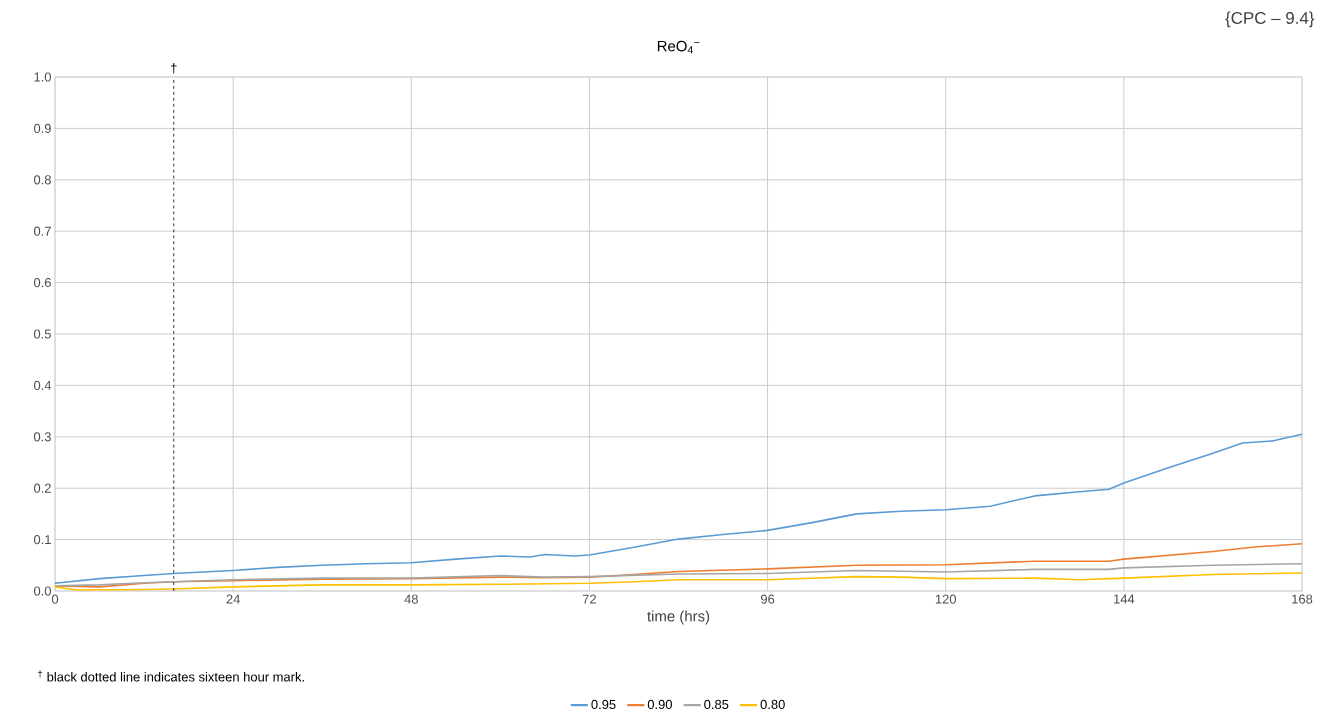  Describe the element at coordinates (55, 599) in the screenshot. I see `x-tick-label: 0` at that location.